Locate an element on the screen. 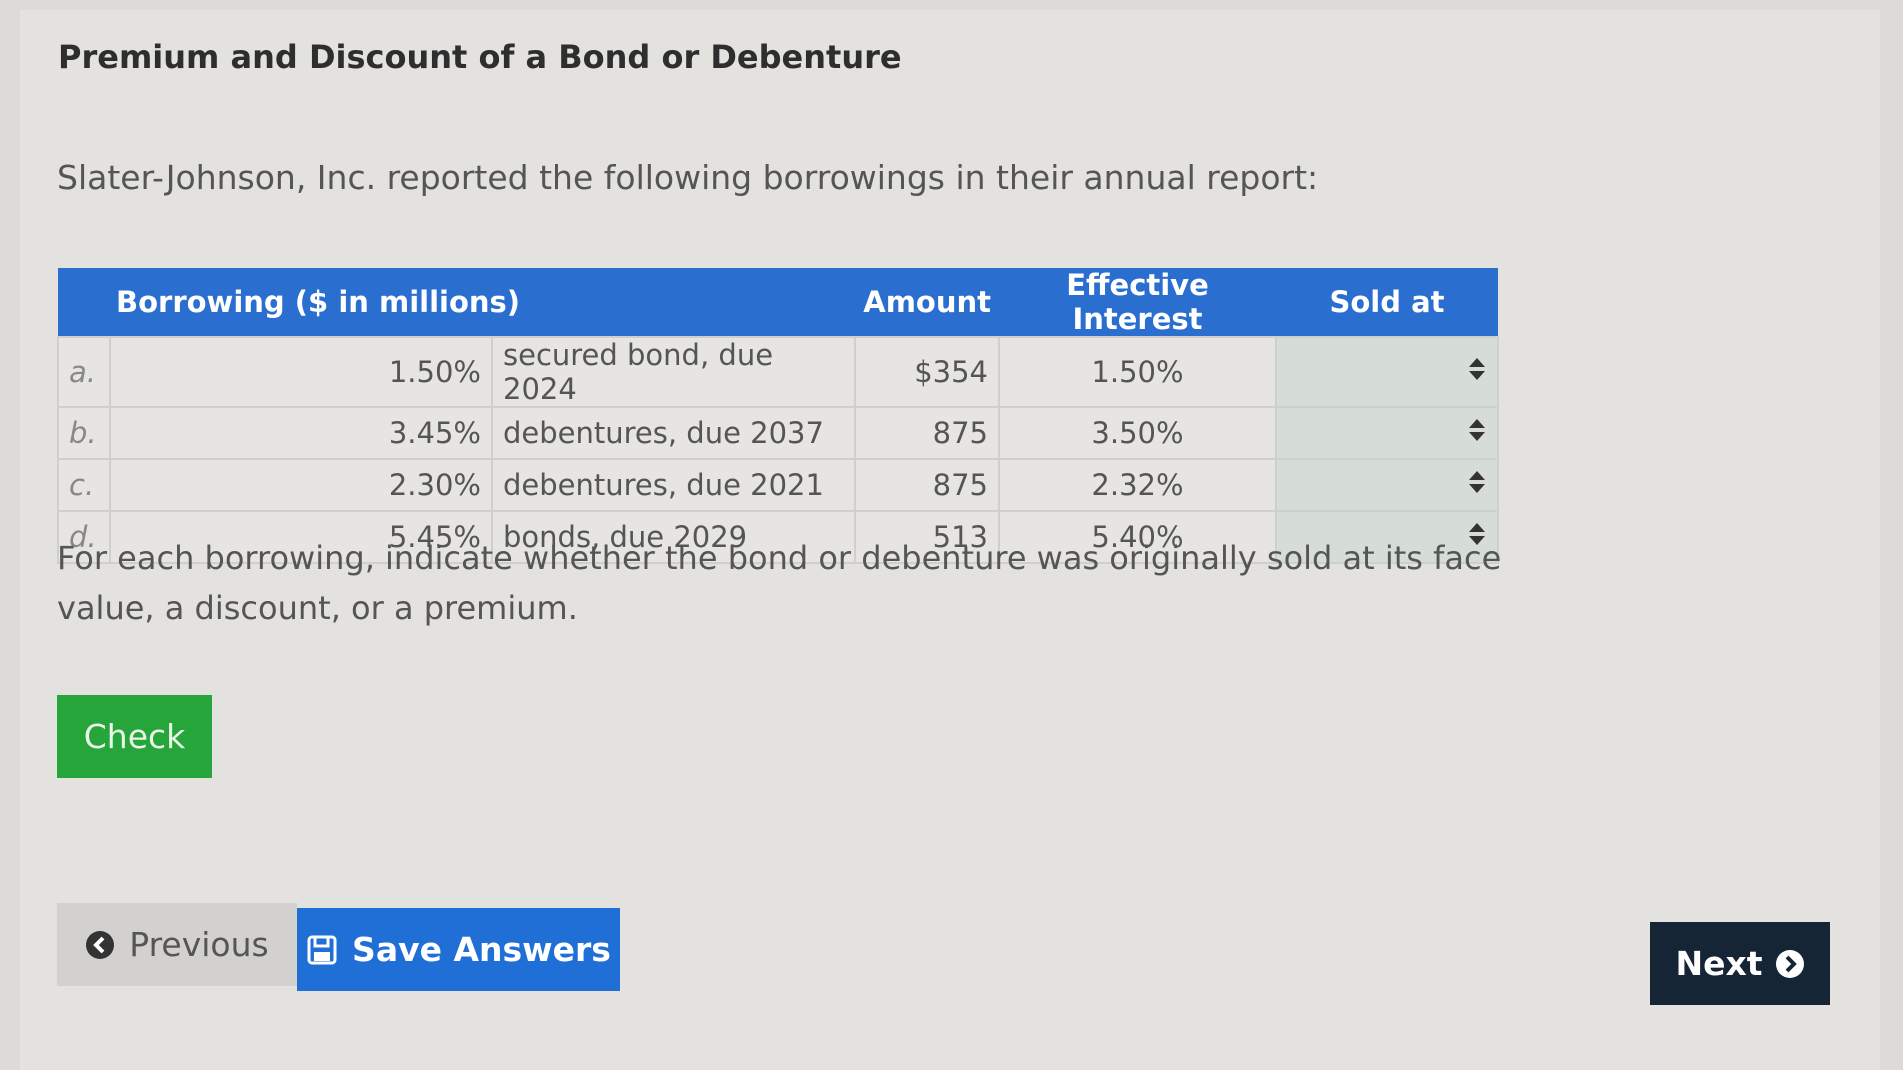 Image resolution: width=1903 pixels, height=1070 pixels. cell-desc: debentures, due 2037 is located at coordinates (673, 433).